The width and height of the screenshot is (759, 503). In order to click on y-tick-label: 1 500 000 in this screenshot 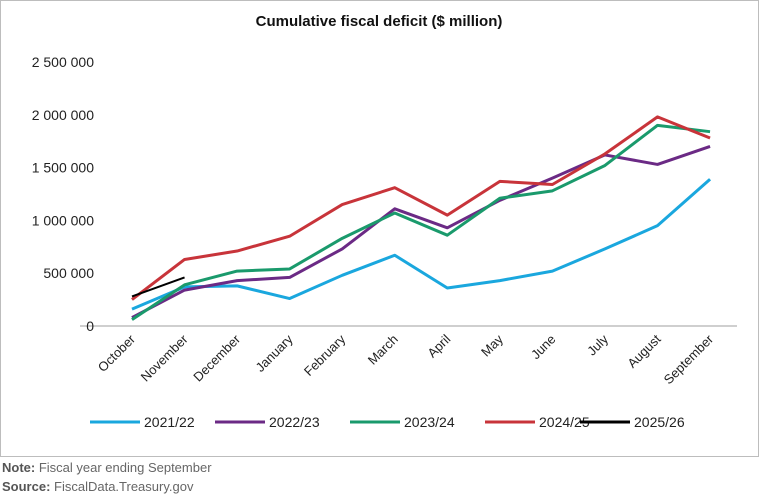, I will do `click(63, 168)`.